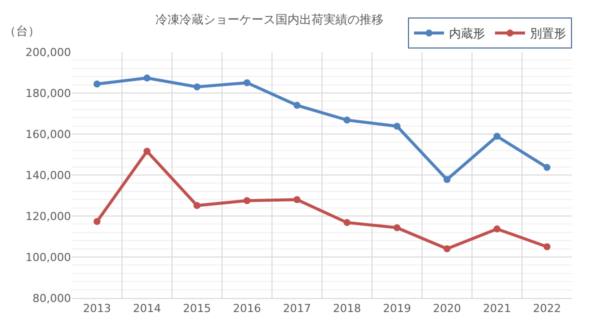 The image size is (612, 334). Describe the element at coordinates (51, 298) in the screenshot. I see `y-tick-label: 80,000` at that location.